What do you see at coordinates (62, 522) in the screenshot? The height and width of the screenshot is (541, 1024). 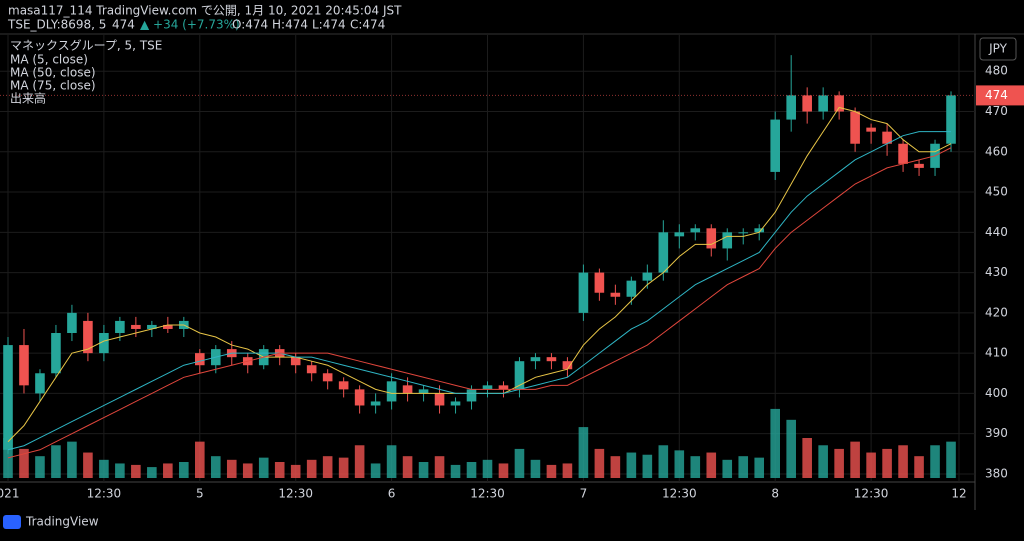 I see `footer-logo: TradingView` at bounding box center [62, 522].